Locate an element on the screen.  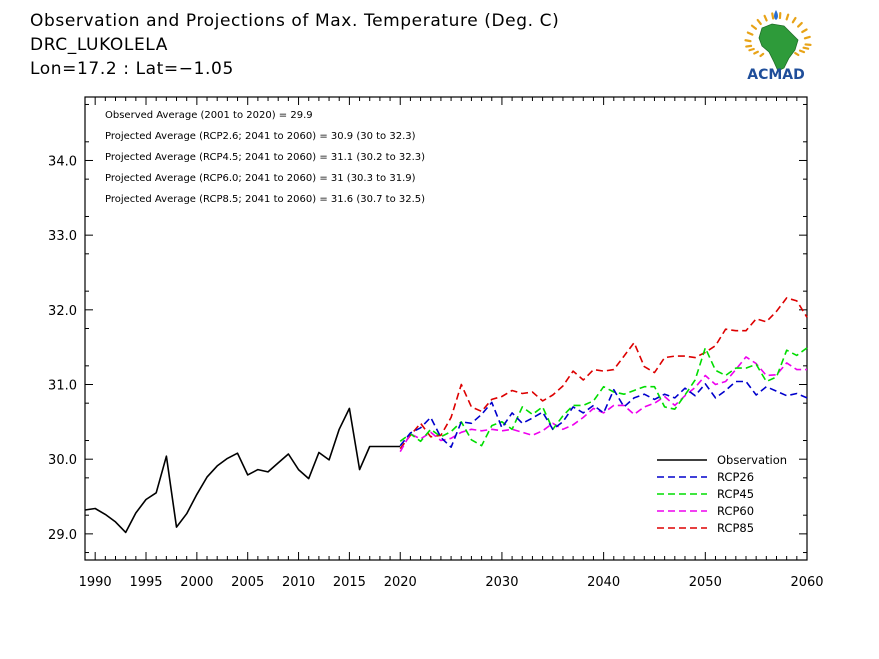
x-tick-label: 2005 is located at coordinates (247, 582).